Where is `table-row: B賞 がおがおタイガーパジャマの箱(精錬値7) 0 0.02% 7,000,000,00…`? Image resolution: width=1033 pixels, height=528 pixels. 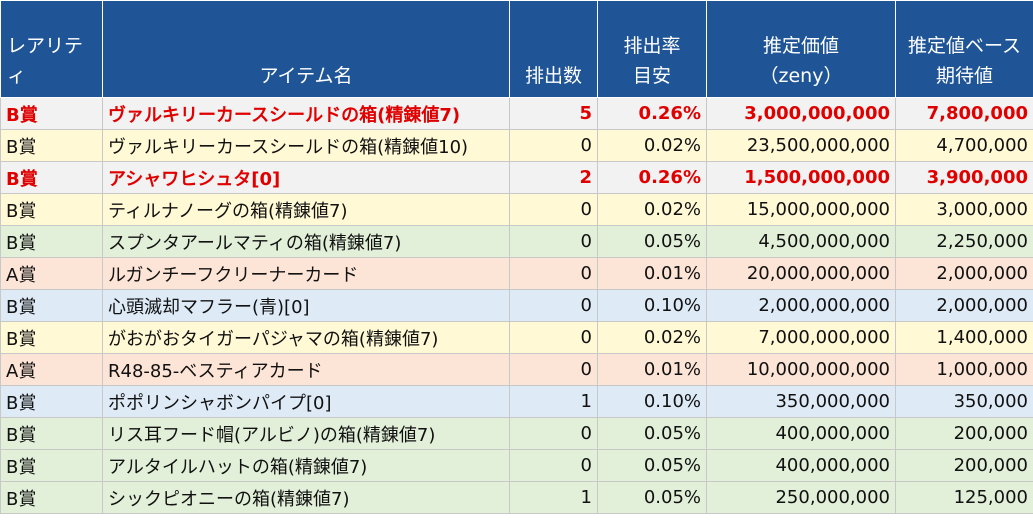
table-row: B賞 がおがおタイガーパジャマの箱(精錬値7) 0 0.02% 7,000,000,00… is located at coordinates (516, 337).